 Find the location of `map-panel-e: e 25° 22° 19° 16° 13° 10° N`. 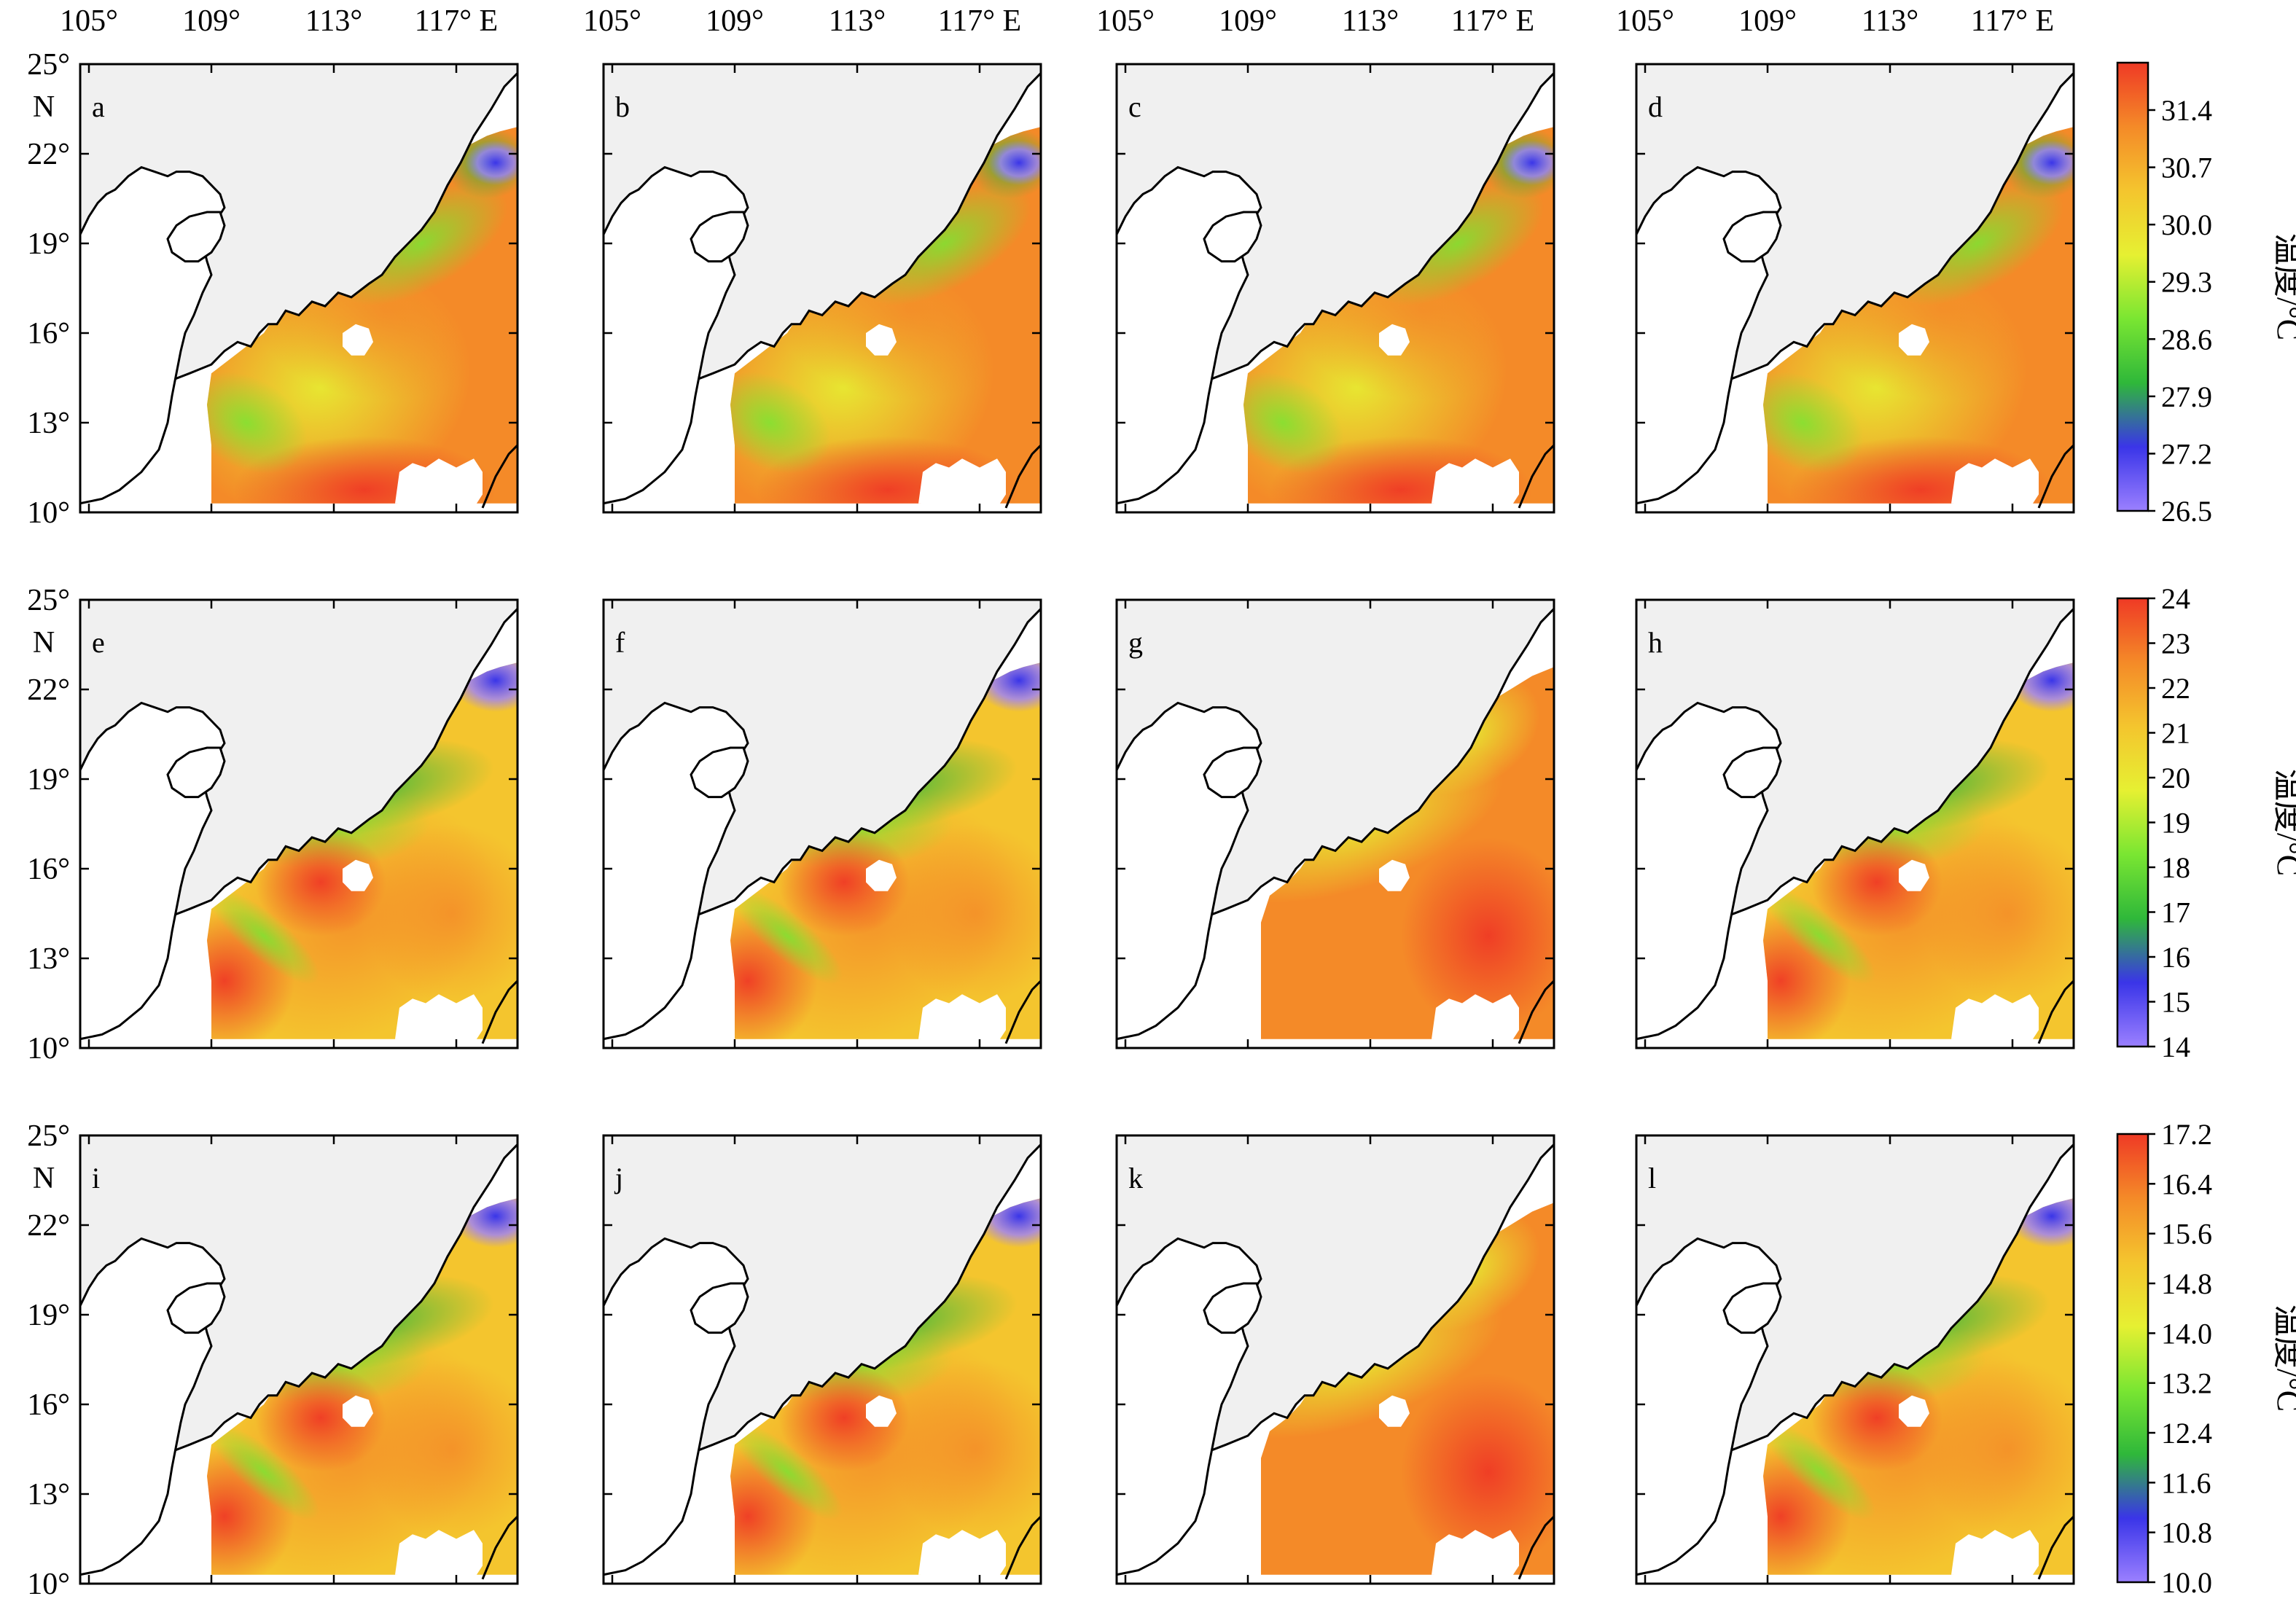

map-panel-e: e 25° 22° 19° 16° 13° 10° N is located at coordinates (273, 824).